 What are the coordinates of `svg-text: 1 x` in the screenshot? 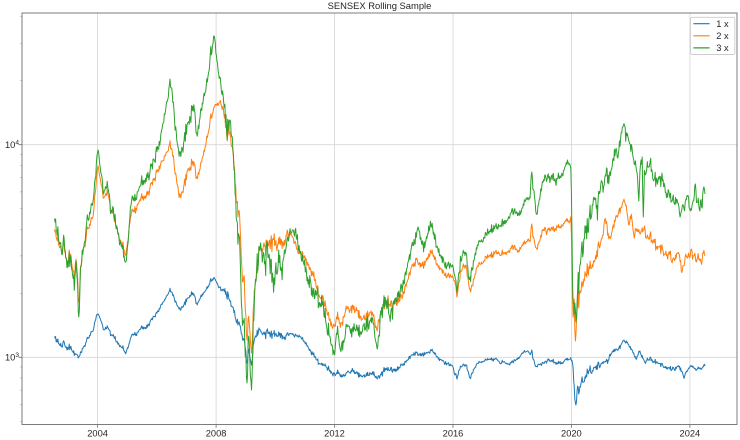 It's located at (722, 24).